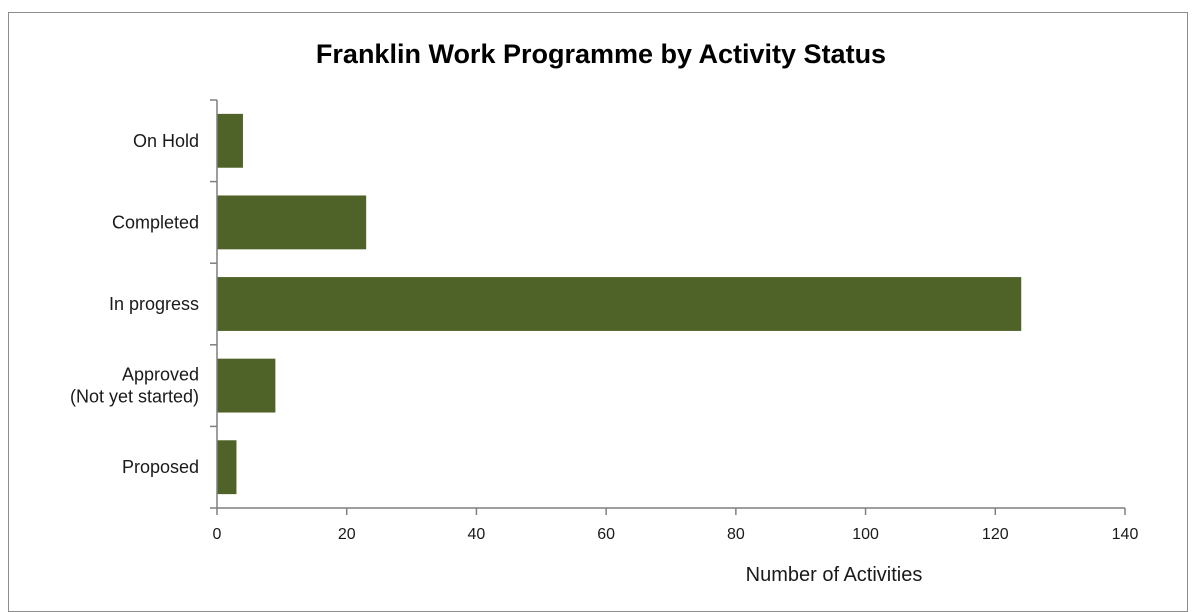  Describe the element at coordinates (160, 375) in the screenshot. I see `category-label-3-line-0: Approved` at that location.